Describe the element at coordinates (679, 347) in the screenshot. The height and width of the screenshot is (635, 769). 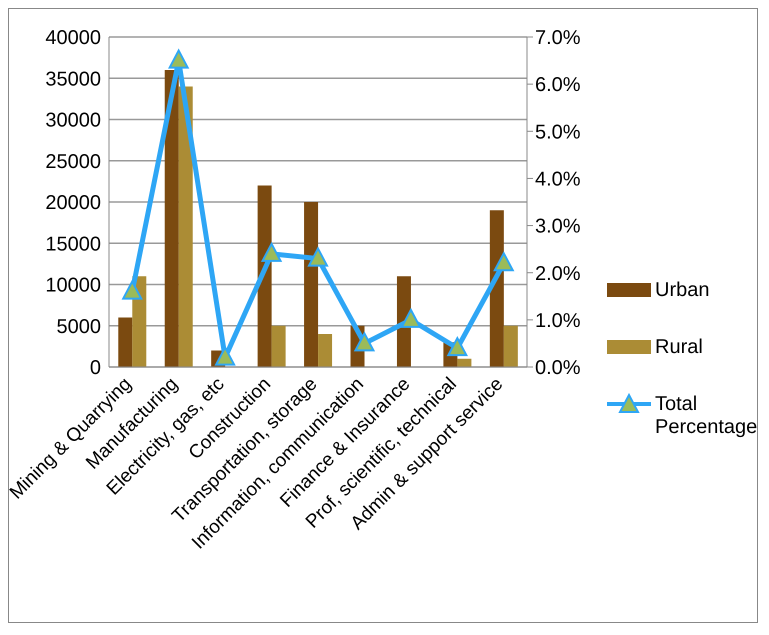
I see `legend-label: Rural` at that location.